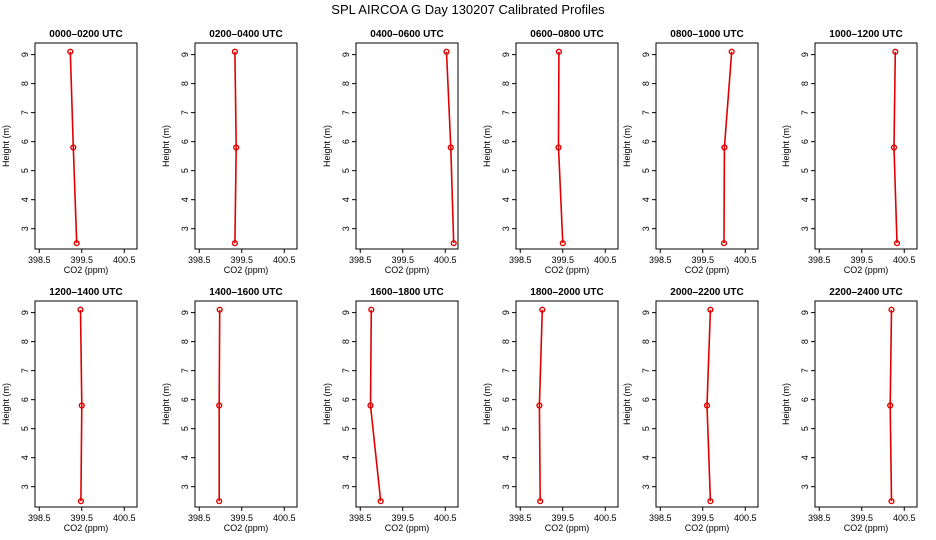  Describe the element at coordinates (566, 292) in the screenshot. I see `panel-title: 1800–2000 UTC` at that location.